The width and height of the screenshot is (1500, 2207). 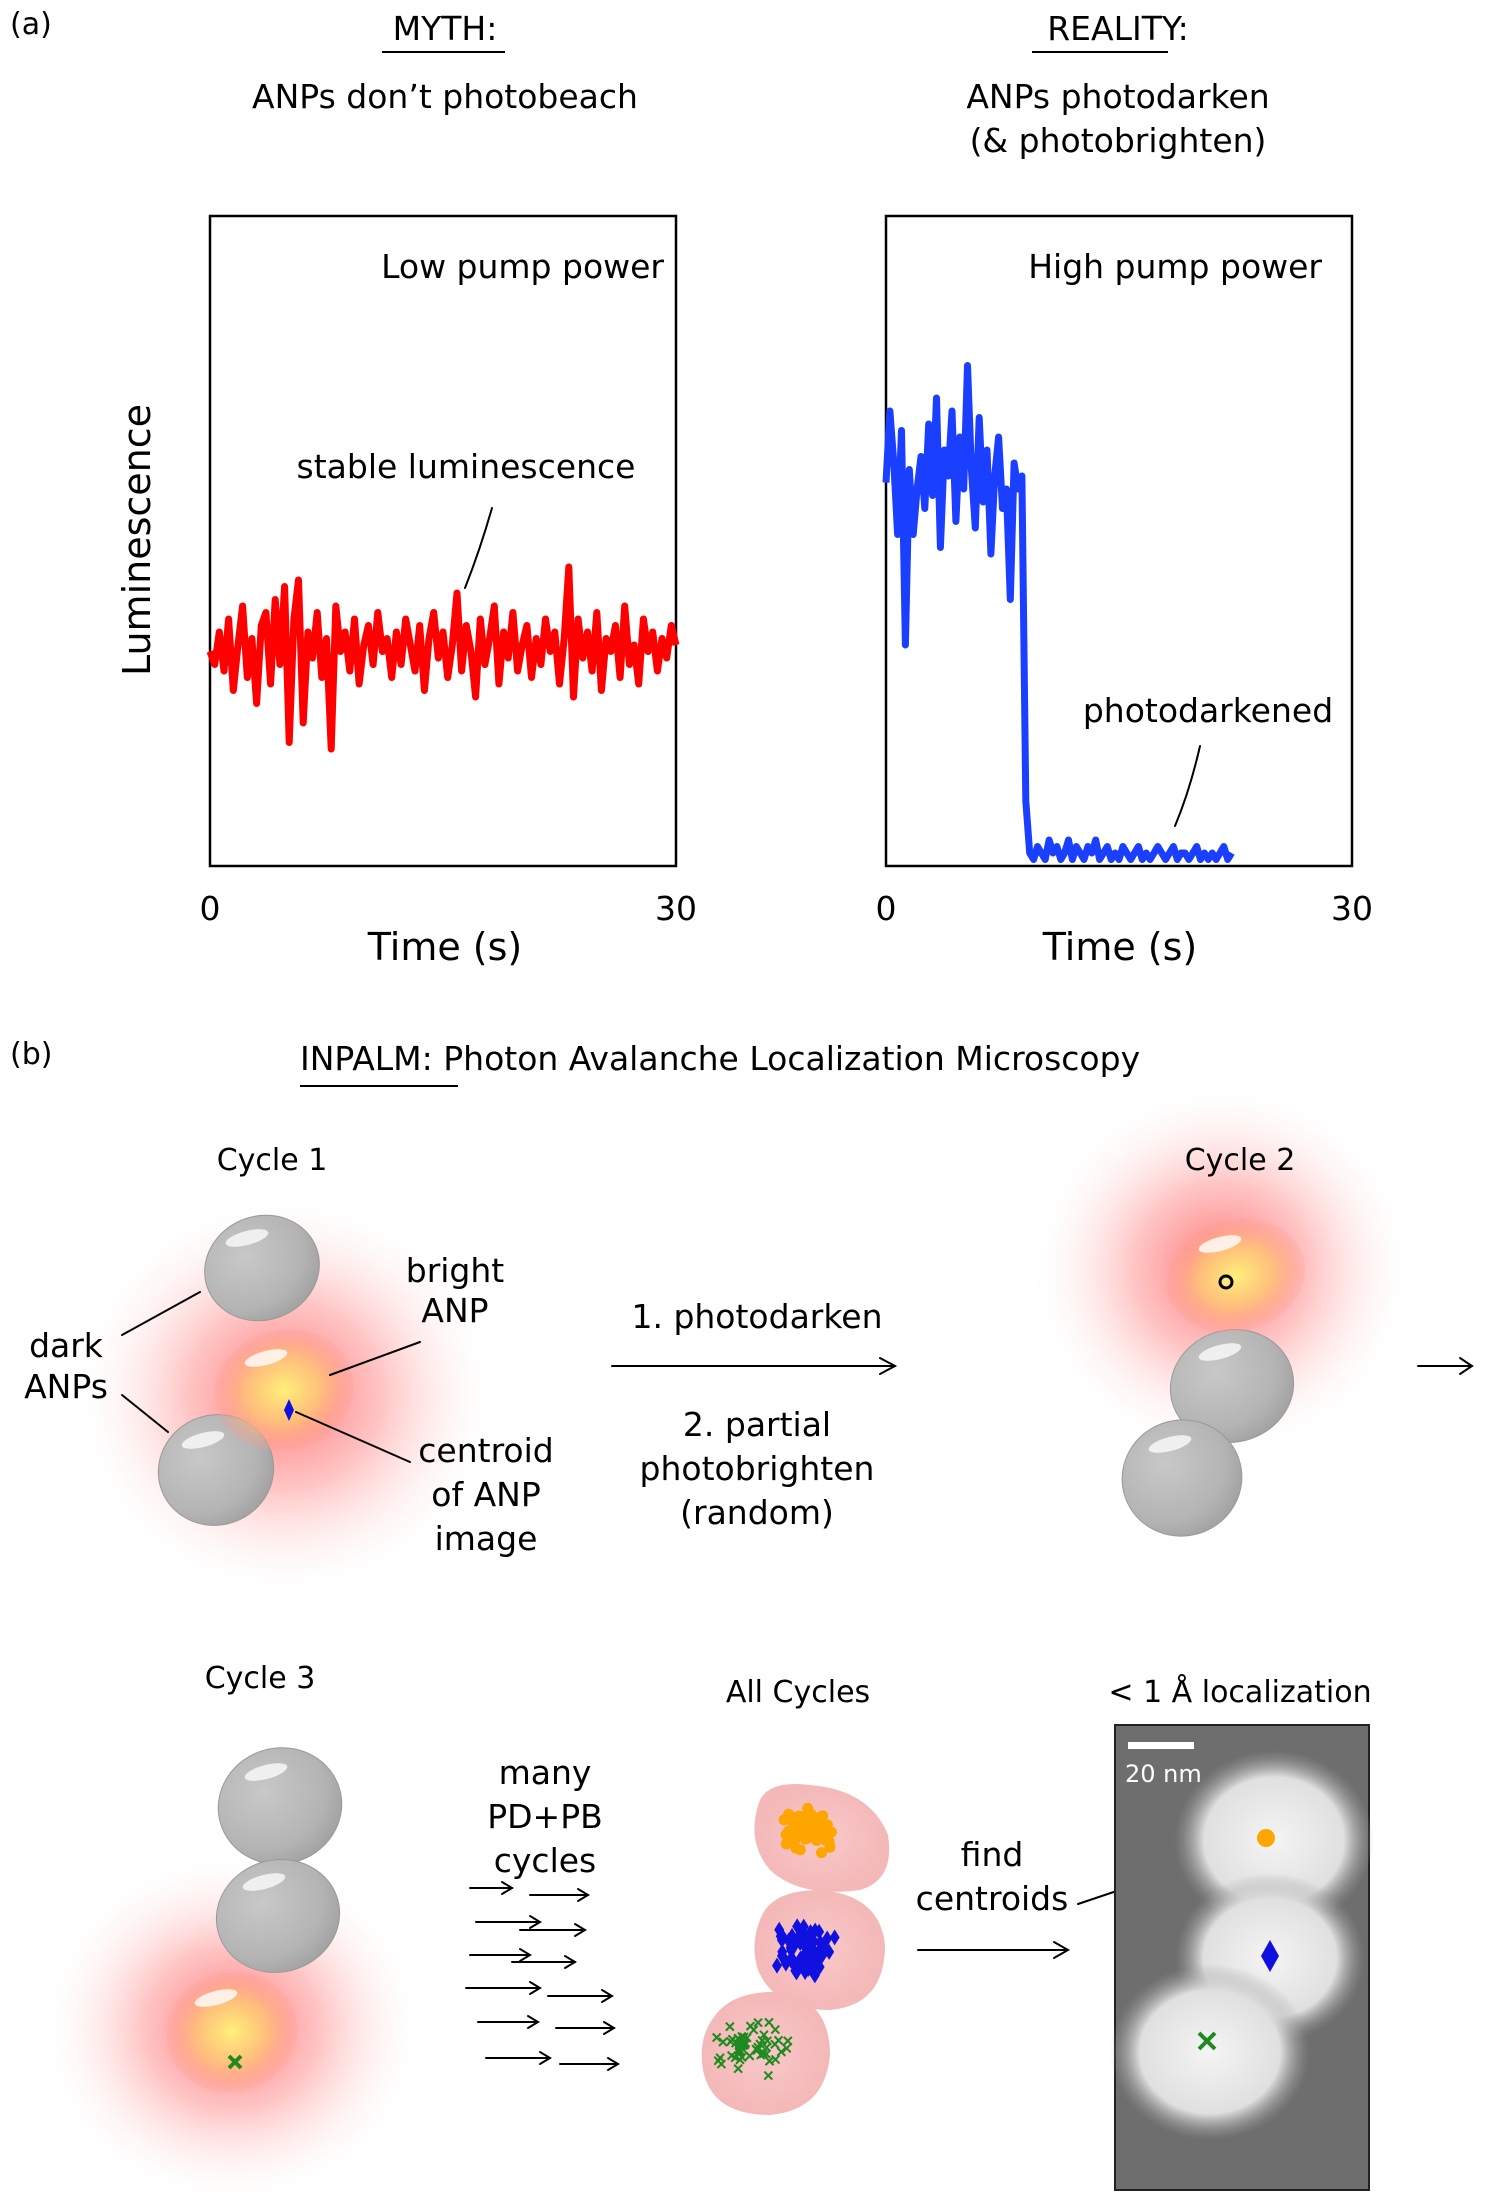 What do you see at coordinates (445, 947) in the screenshot?
I see `myth-x-axis-label: Time (s)` at bounding box center [445, 947].